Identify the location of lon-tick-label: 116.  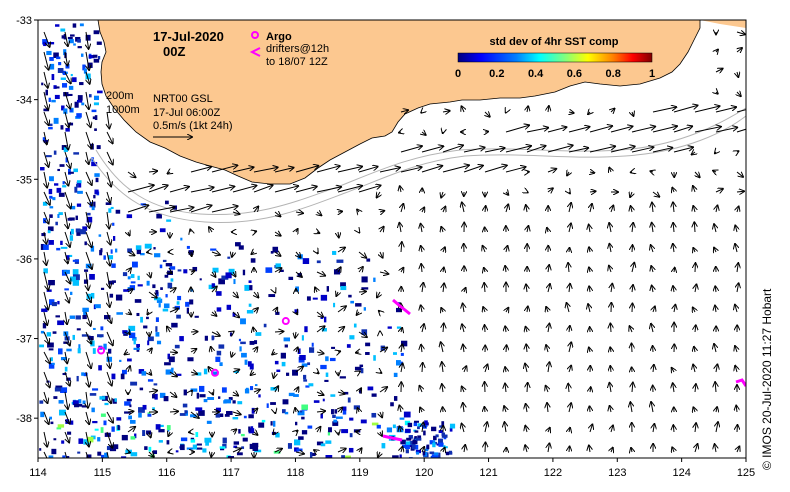
(167, 473).